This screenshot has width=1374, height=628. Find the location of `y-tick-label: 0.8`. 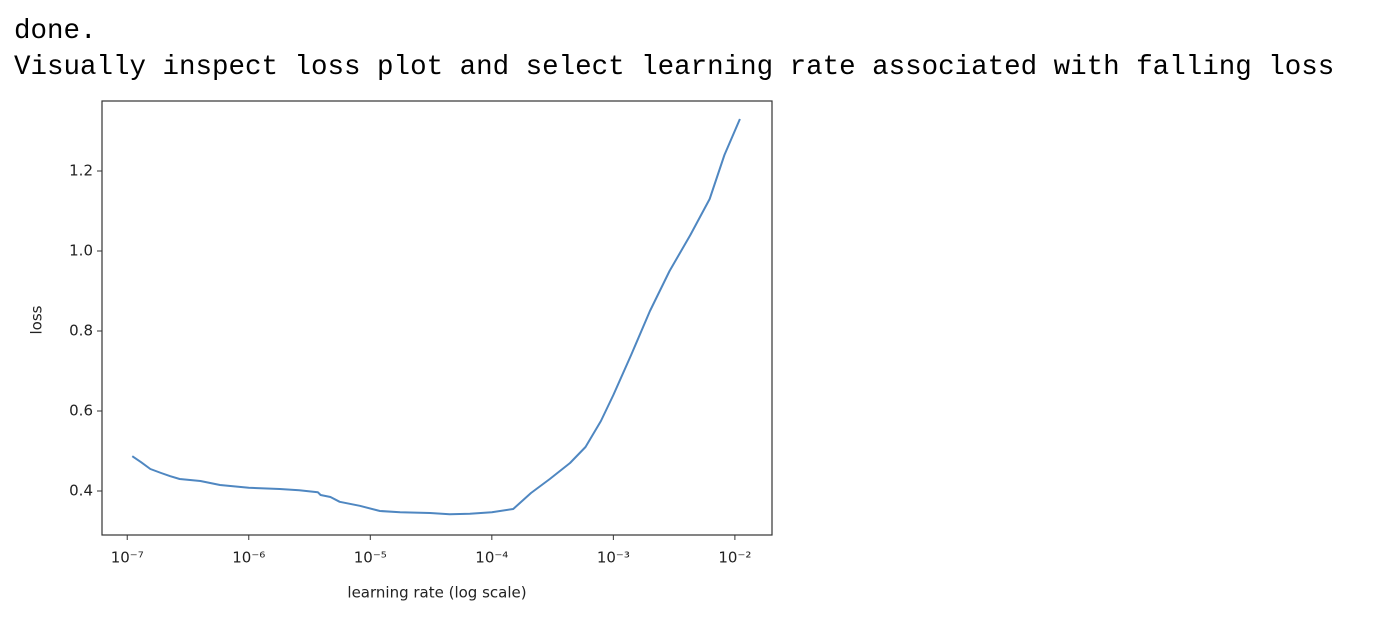

y-tick-label: 0.8 is located at coordinates (81, 331).